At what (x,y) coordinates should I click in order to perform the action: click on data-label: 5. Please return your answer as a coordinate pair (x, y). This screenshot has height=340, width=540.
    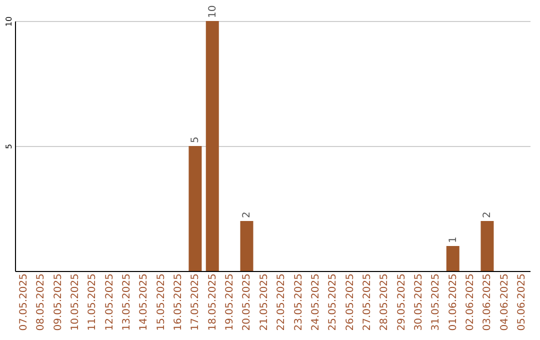
    Looking at the image, I should click on (196, 139).